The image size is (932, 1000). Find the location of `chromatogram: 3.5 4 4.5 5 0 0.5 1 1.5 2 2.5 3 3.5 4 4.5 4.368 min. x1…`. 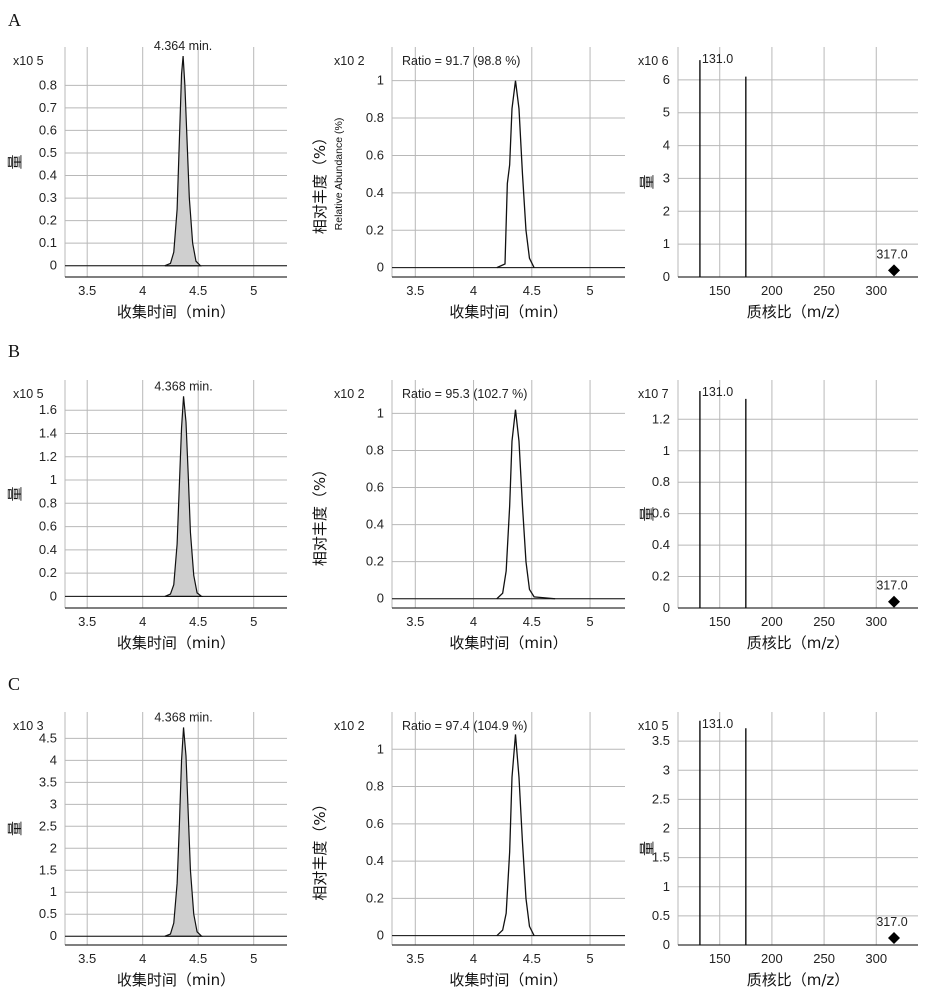

chromatogram: 3.5 4 4.5 5 0 0.5 1 1.5 2 2.5 3 3.5 4 4.5 4.368 min. x1… is located at coordinates (146, 849).